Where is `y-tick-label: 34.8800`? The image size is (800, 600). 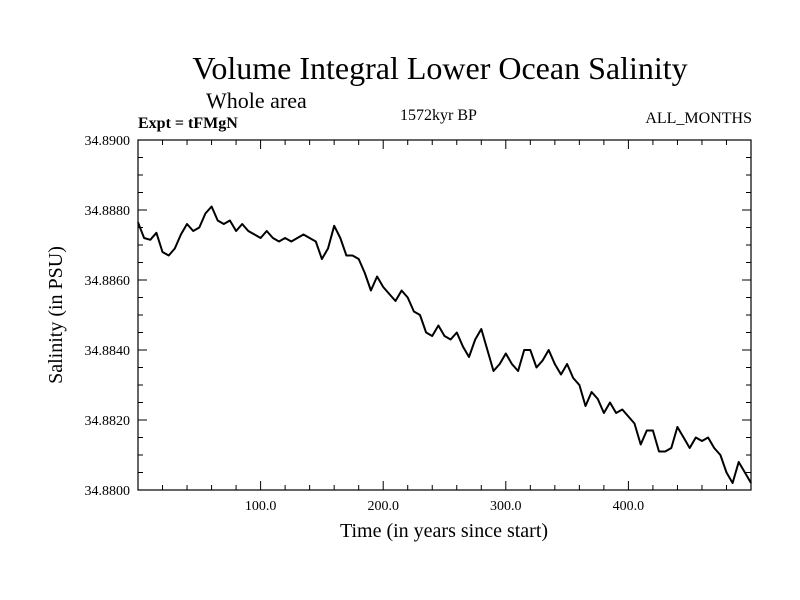 y-tick-label: 34.8800 is located at coordinates (108, 491).